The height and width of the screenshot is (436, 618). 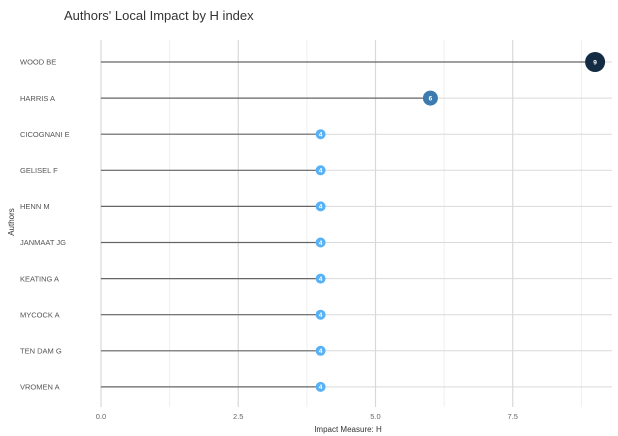 What do you see at coordinates (238, 416) in the screenshot?
I see `x-tick-label: 2.5` at bounding box center [238, 416].